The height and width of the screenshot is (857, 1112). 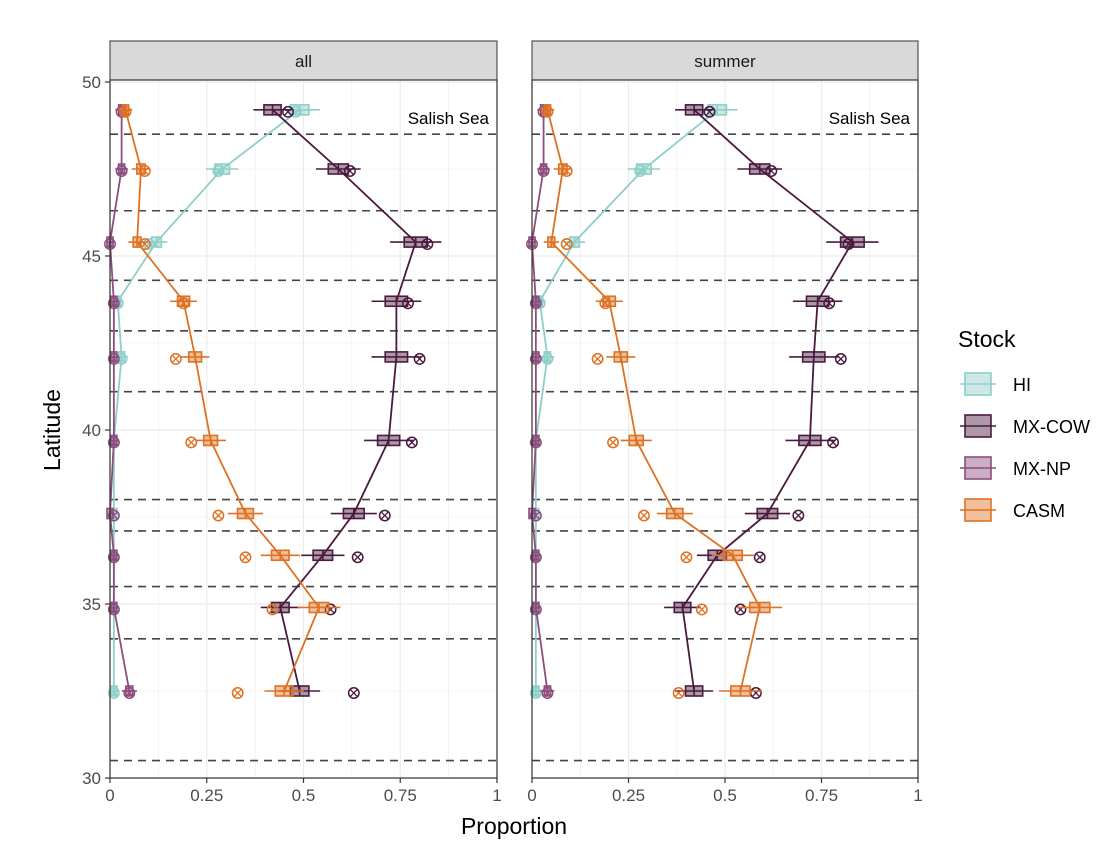 I want to click on facet-strip, so click(x=725, y=60).